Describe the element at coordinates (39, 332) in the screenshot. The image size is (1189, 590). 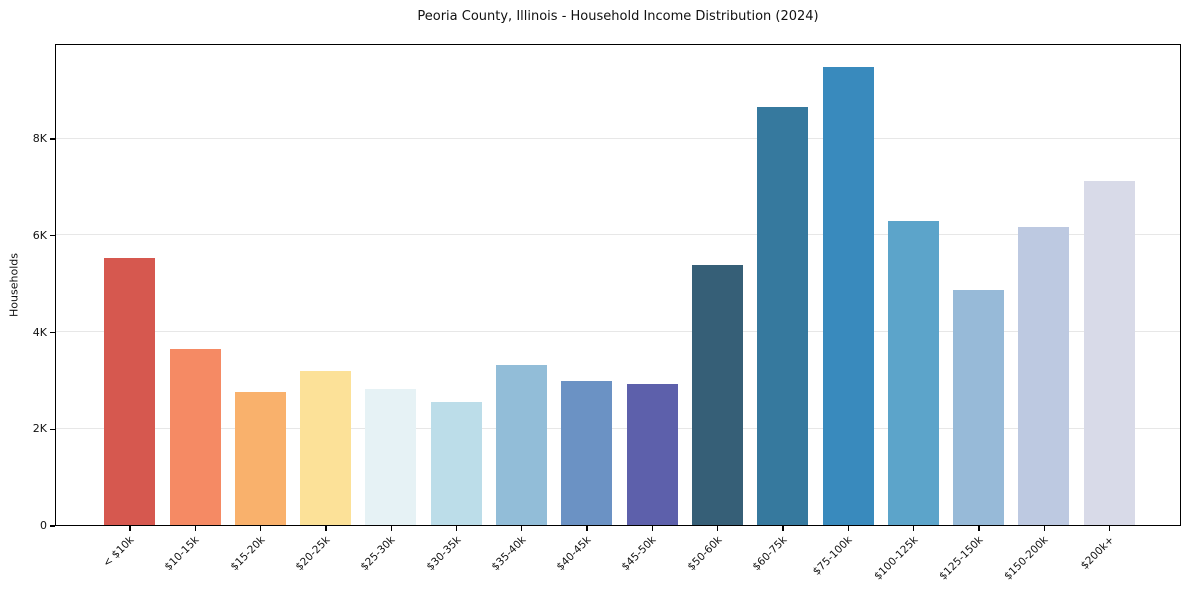
I see `y-tick-label: 4K` at that location.